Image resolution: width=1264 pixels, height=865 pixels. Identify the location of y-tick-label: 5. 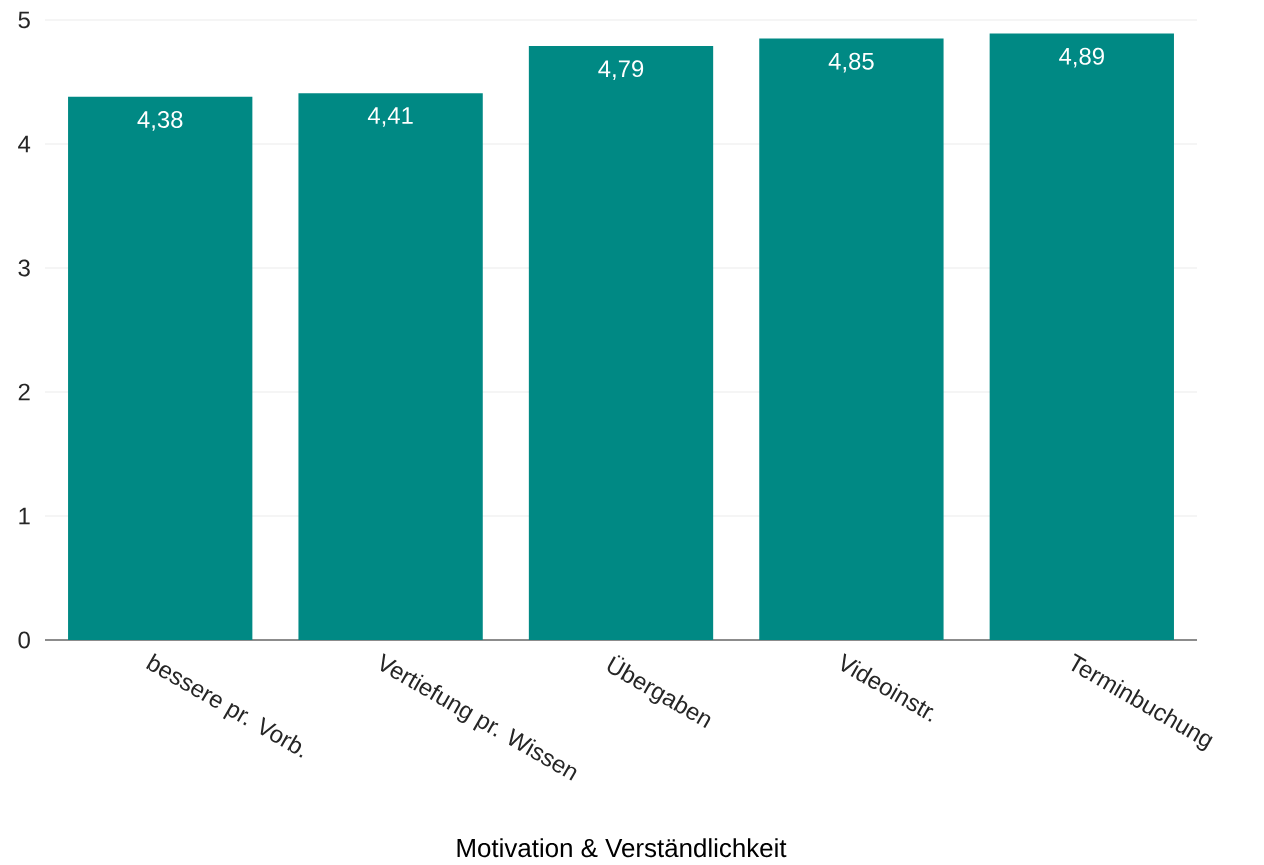
(24, 20).